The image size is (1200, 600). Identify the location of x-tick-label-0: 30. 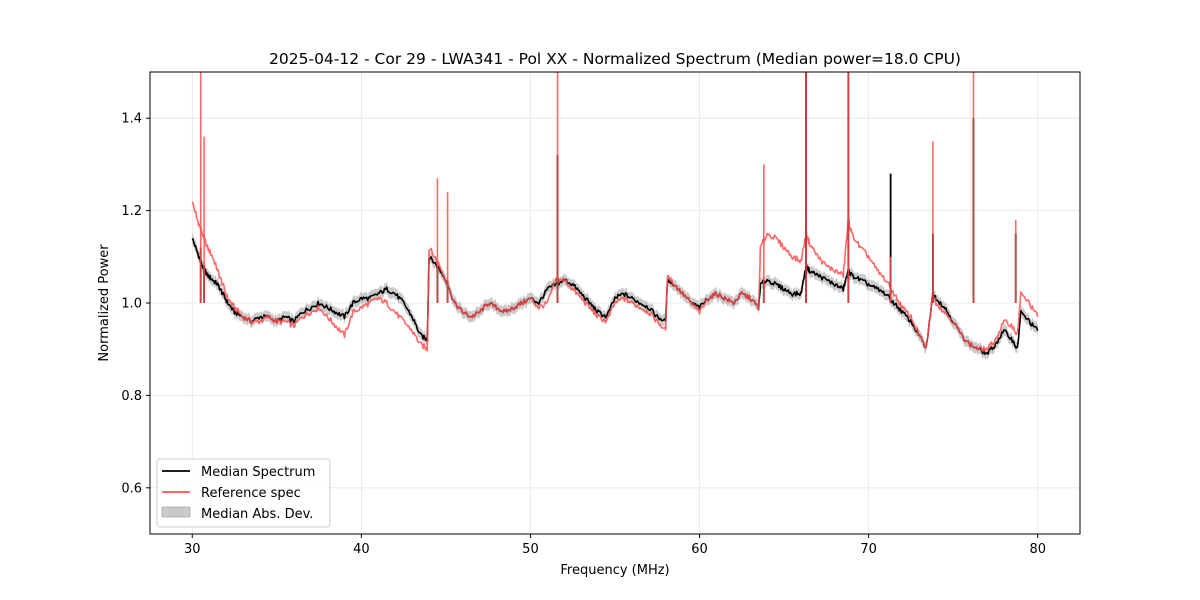
(192, 549).